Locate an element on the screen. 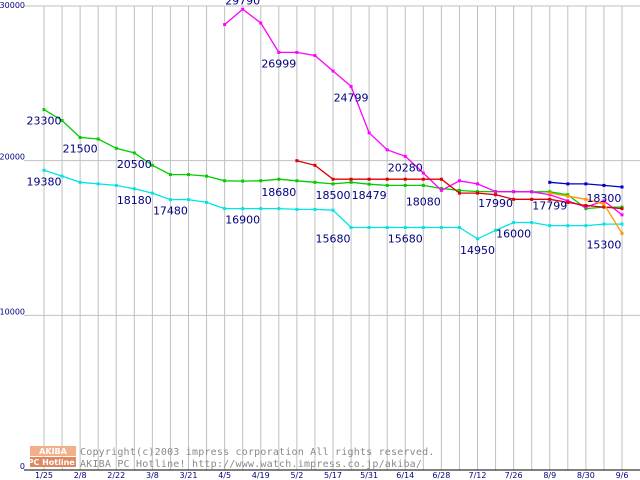 This screenshot has height=480, width=640. x-tick-label: 3/21 is located at coordinates (189, 475).